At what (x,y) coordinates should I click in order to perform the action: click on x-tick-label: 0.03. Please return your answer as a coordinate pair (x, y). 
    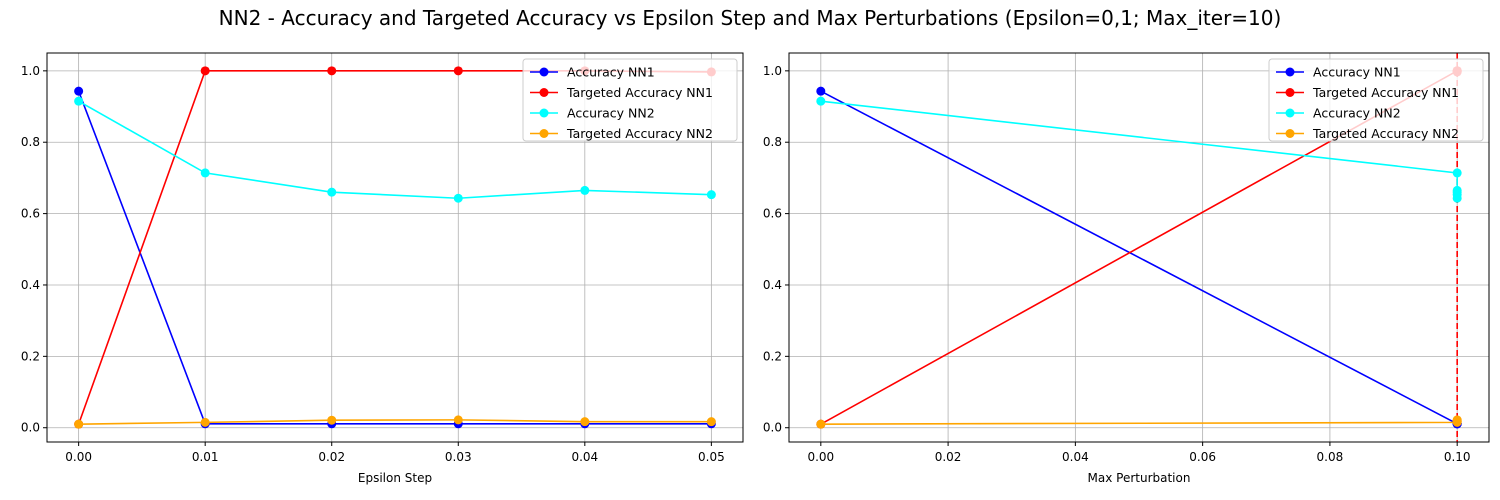
    Looking at the image, I should click on (458, 457).